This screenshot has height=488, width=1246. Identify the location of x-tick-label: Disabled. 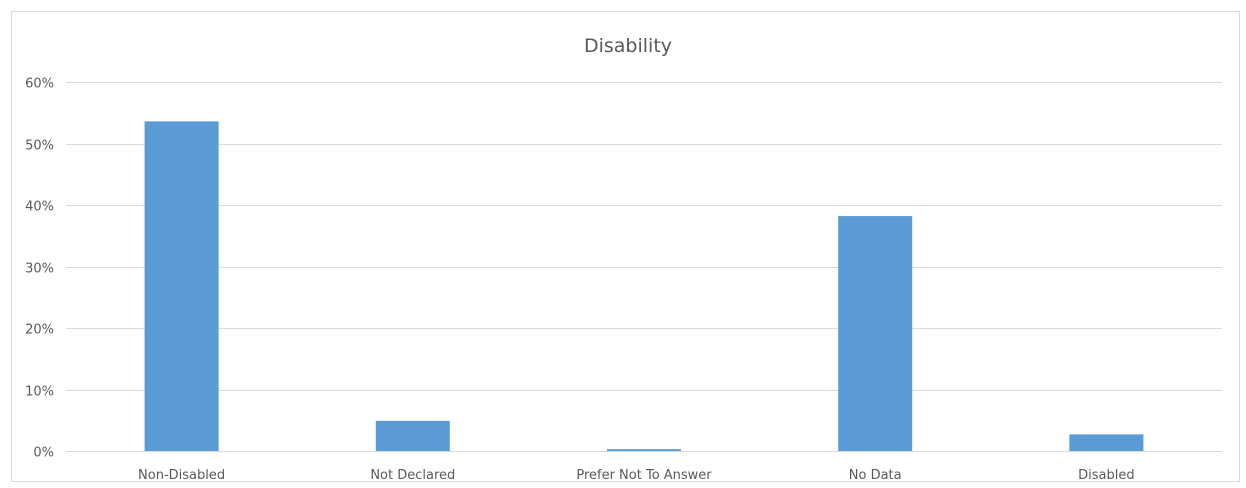
(1106, 475).